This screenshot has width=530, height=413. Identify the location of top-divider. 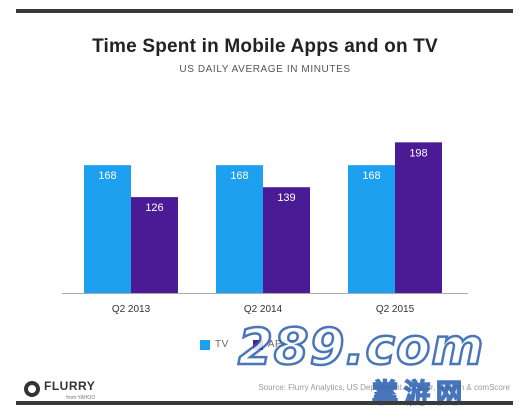
(264, 11).